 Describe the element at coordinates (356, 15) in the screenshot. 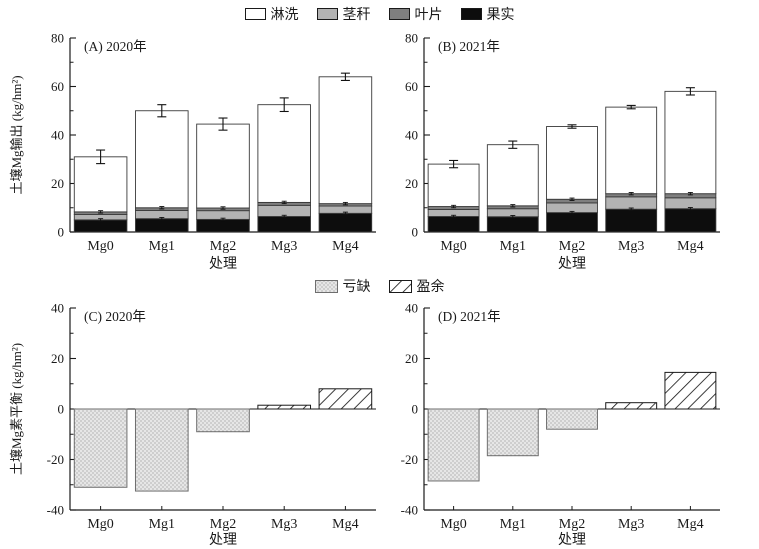

I see `legend-label-jinggan: 茎秆` at that location.